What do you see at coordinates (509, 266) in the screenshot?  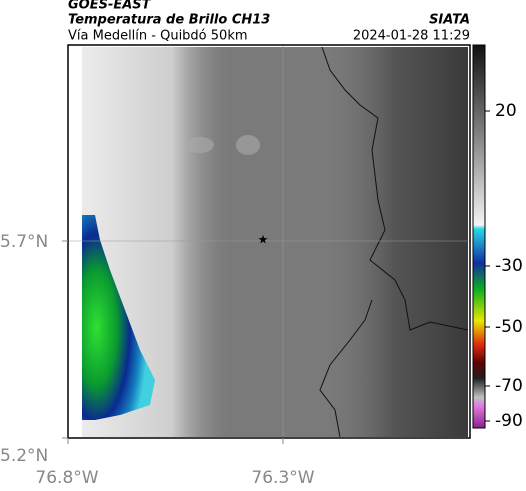 I see `colorbar-tick: -30` at bounding box center [509, 266].